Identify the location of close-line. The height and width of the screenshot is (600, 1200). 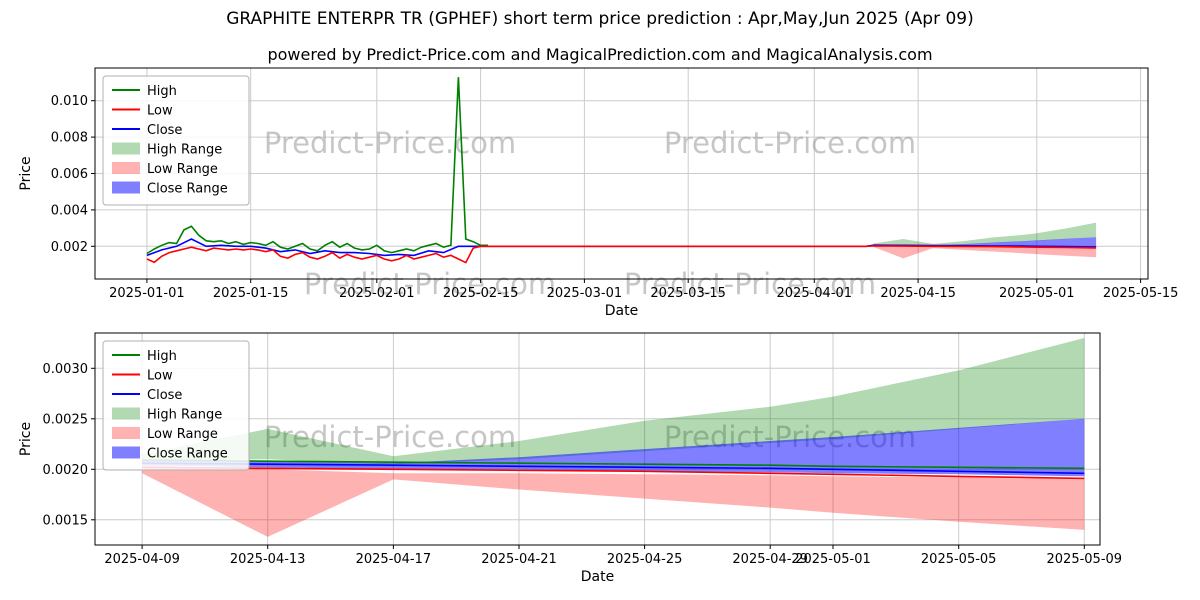
(613, 468).